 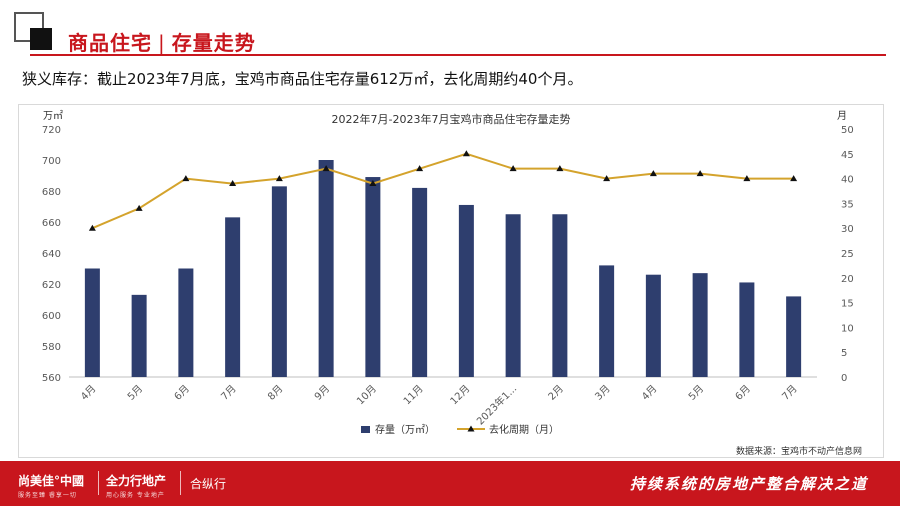 I want to click on right-tick-label: 5, so click(x=844, y=353).